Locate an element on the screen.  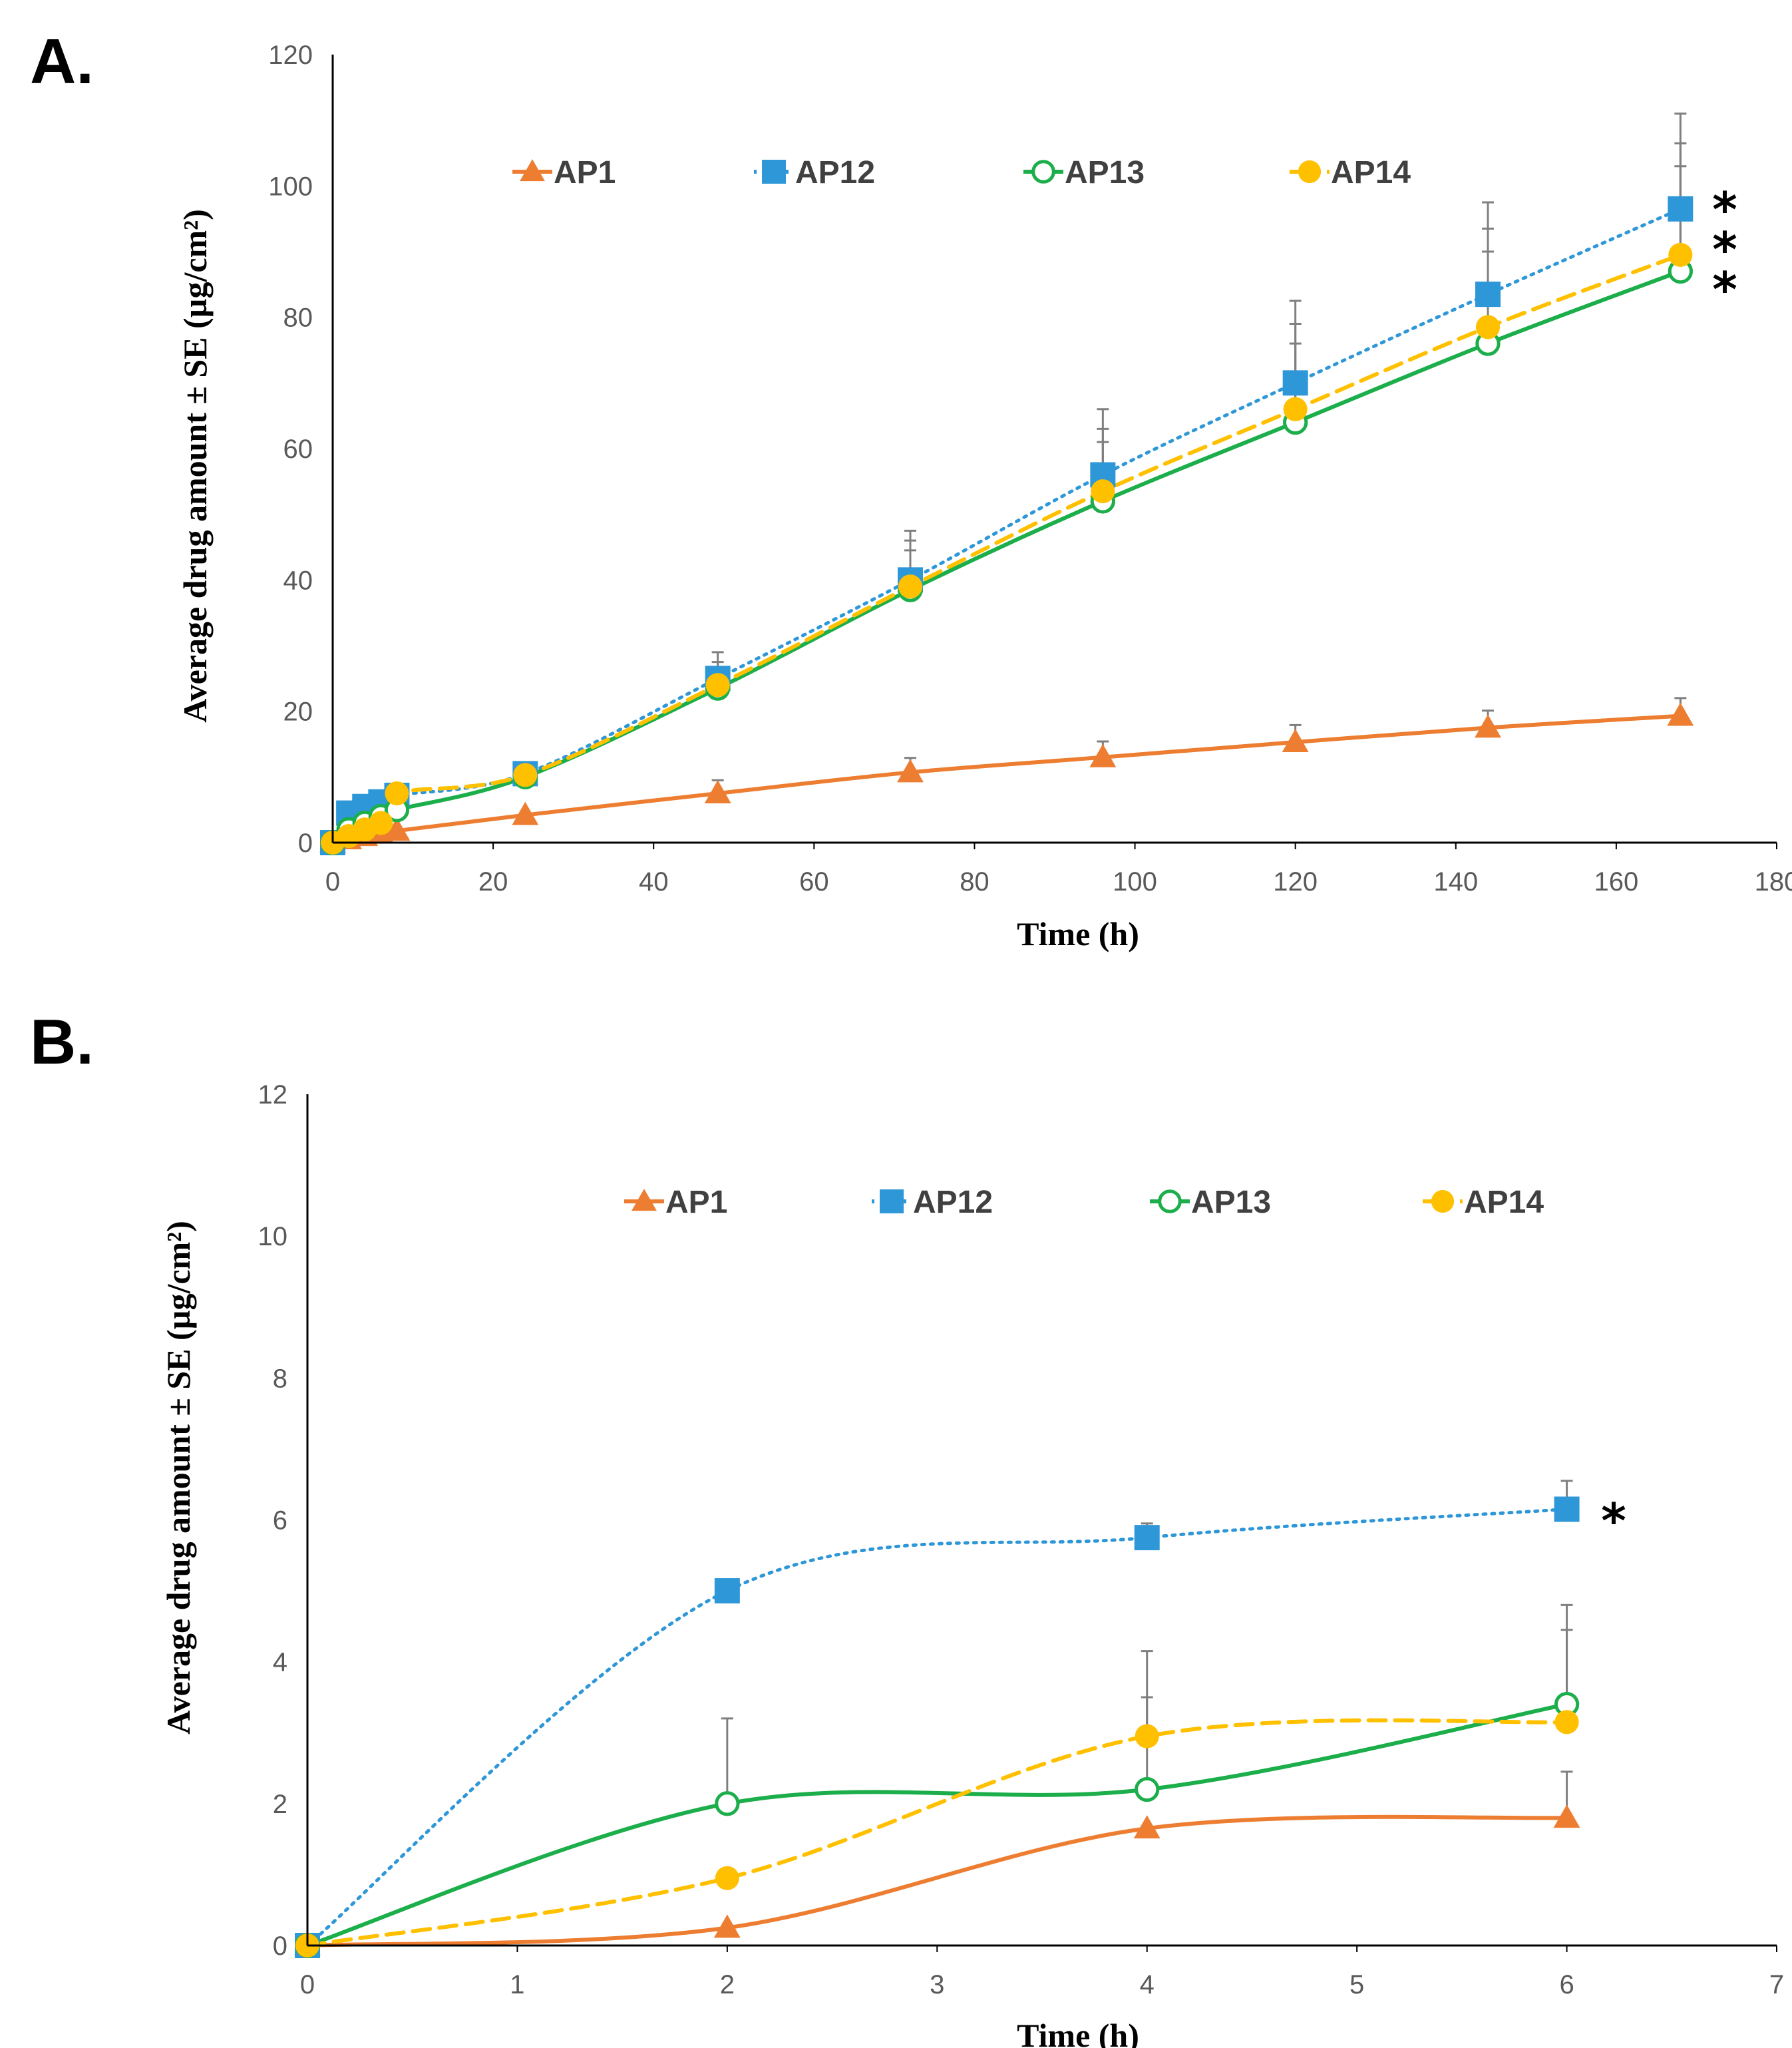
b-y-tick-label: 12 is located at coordinates (273, 1095).